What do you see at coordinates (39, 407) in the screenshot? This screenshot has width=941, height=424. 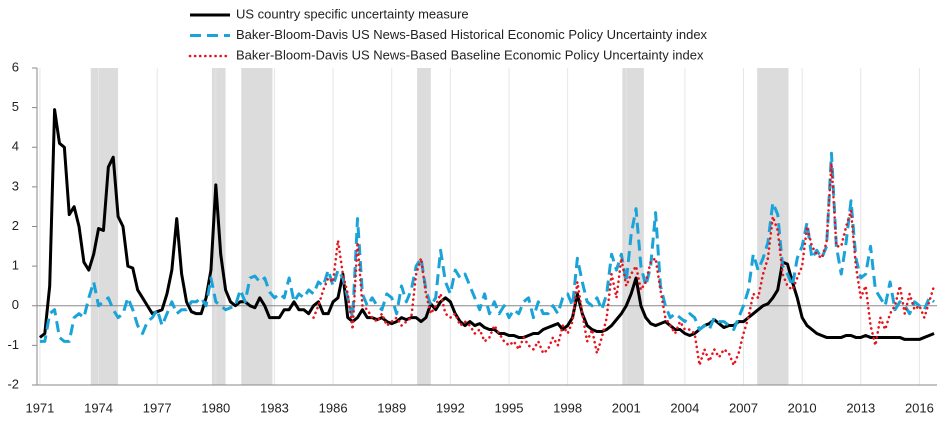 I see `x-tick-label: 1971` at bounding box center [39, 407].